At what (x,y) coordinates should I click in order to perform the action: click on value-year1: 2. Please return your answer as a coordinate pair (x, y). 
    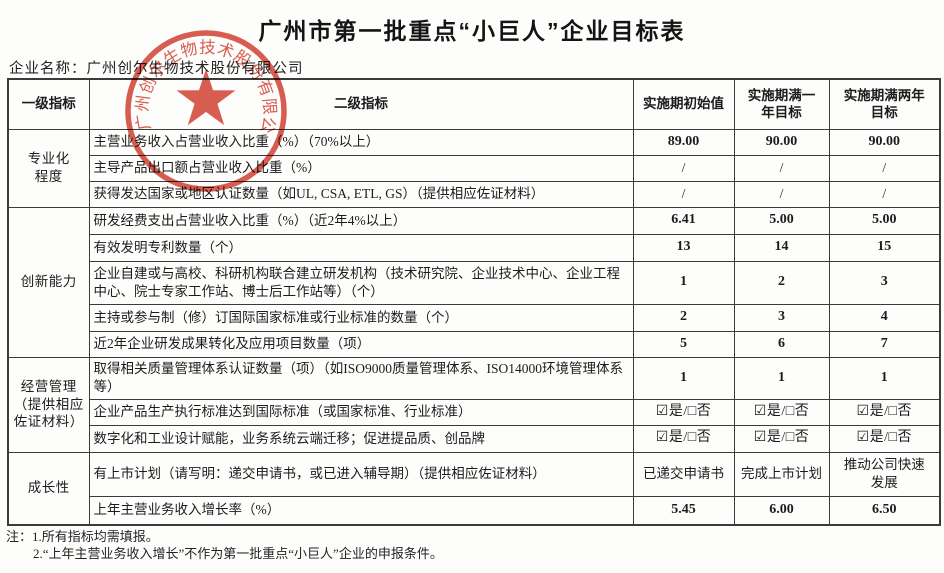
    Looking at the image, I should click on (781, 282).